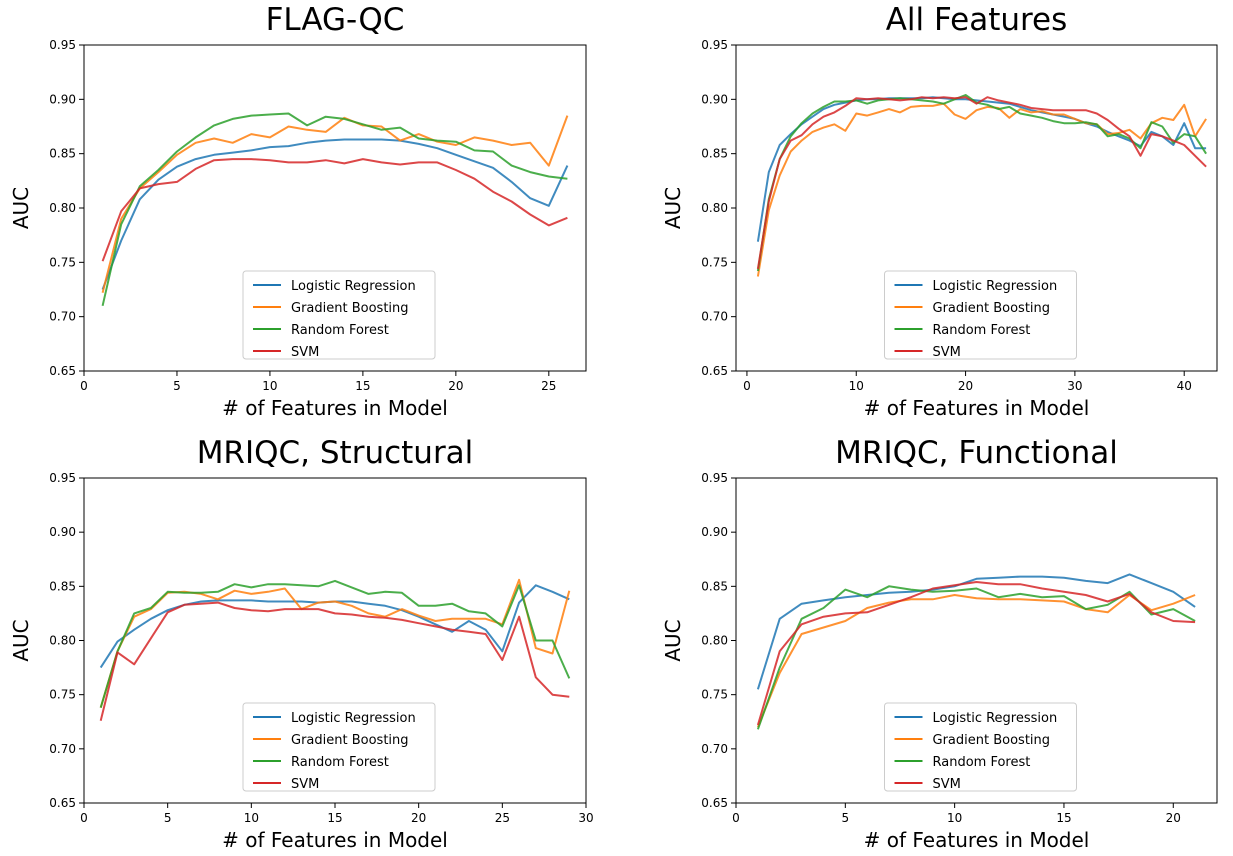 This screenshot has width=1233, height=856. I want to click on chart-title: All Features, so click(977, 20).